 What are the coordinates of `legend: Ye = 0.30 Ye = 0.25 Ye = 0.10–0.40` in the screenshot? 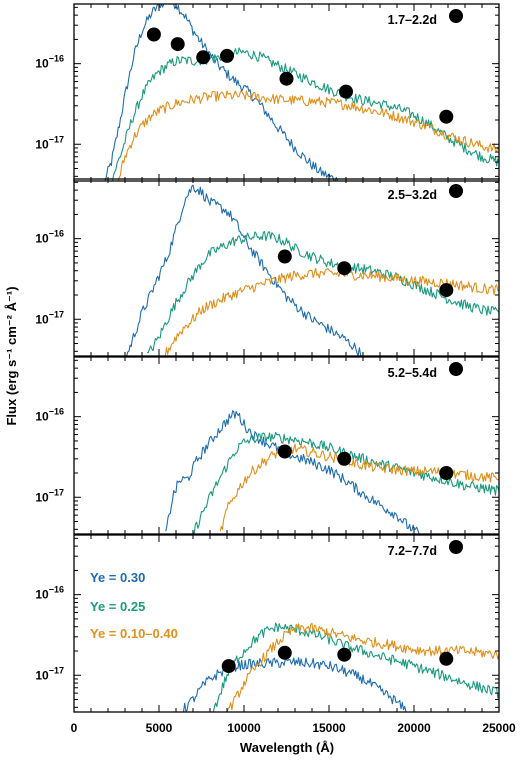 It's located at (134, 605).